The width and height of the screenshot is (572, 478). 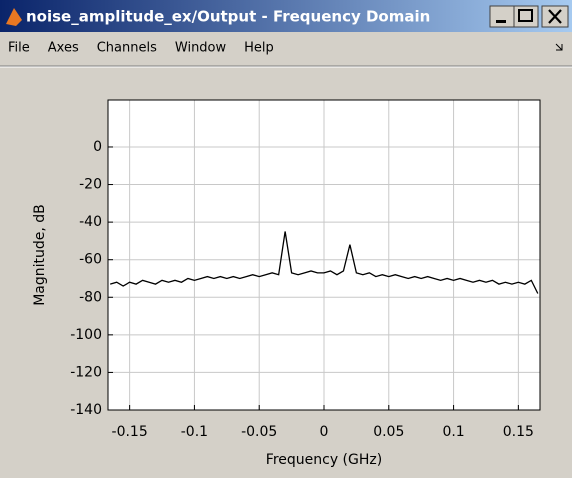 What do you see at coordinates (201, 48) in the screenshot?
I see `menu-item: Window` at bounding box center [201, 48].